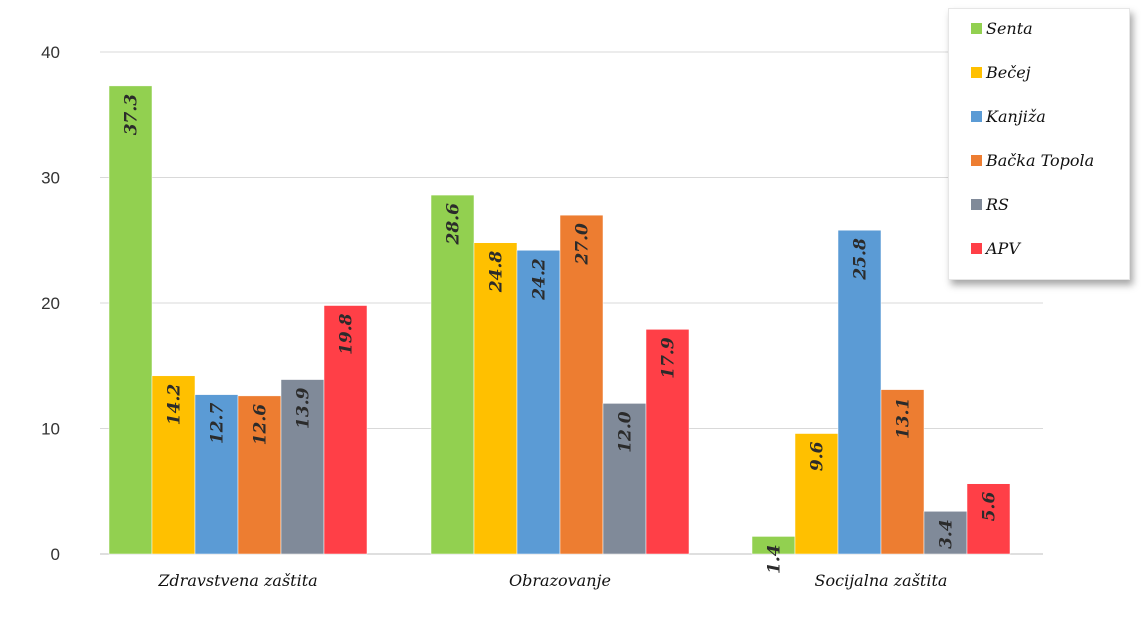  I want to click on legend: Senta Bečej Kanjiža Bačka Topola RS APV, so click(1039, 144).